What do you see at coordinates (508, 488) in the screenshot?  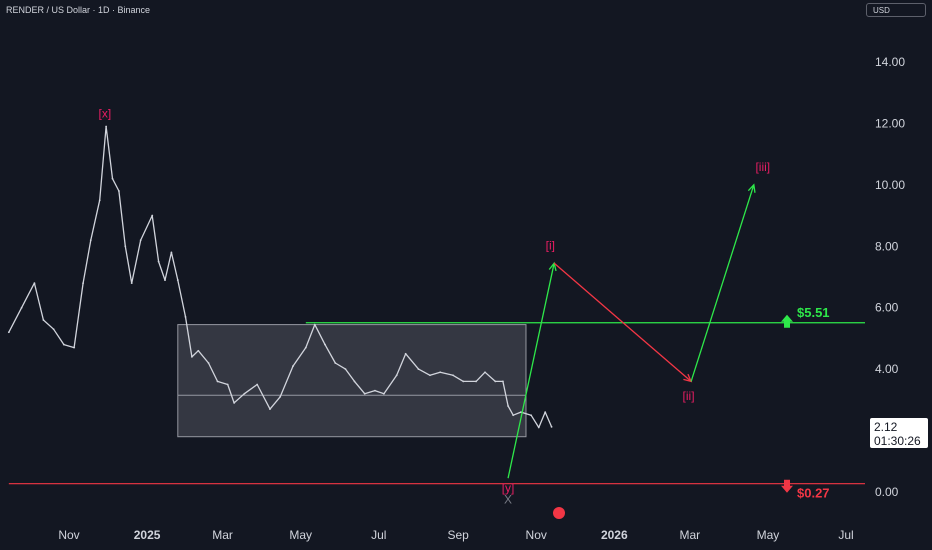 I see `wave-label: [y]` at bounding box center [508, 488].